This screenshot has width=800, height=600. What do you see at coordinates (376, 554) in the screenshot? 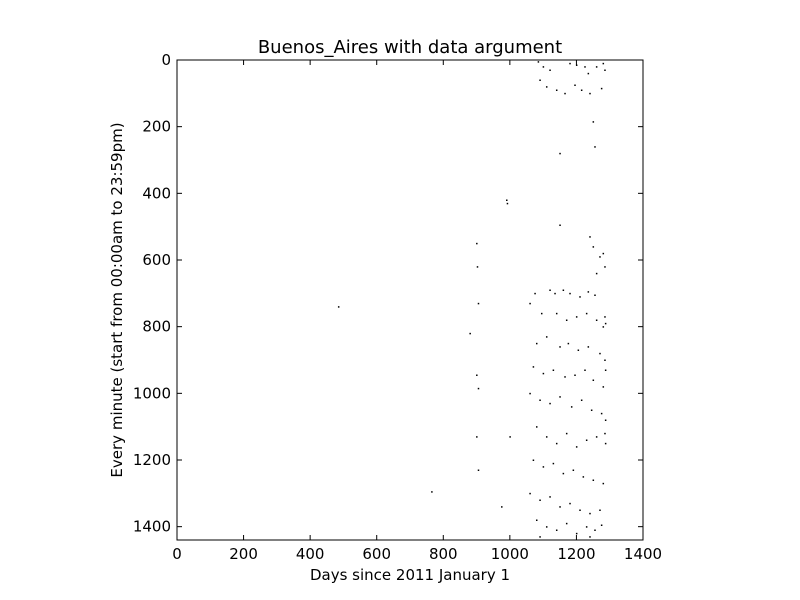
I see `x-tick-label: 600` at bounding box center [376, 554].